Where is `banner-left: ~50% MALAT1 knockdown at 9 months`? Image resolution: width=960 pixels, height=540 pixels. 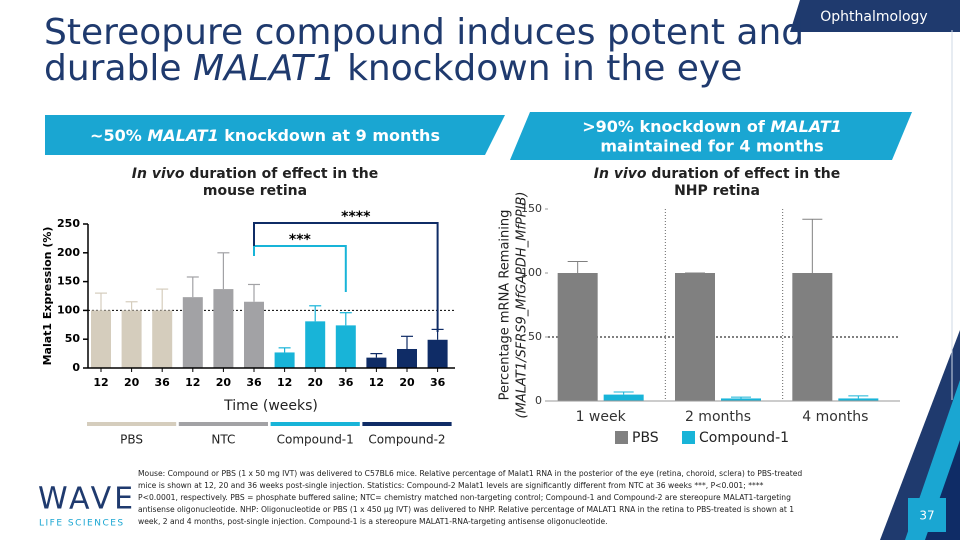
banner-left: ~50% MALAT1 knockdown at 9 months is located at coordinates (265, 135).